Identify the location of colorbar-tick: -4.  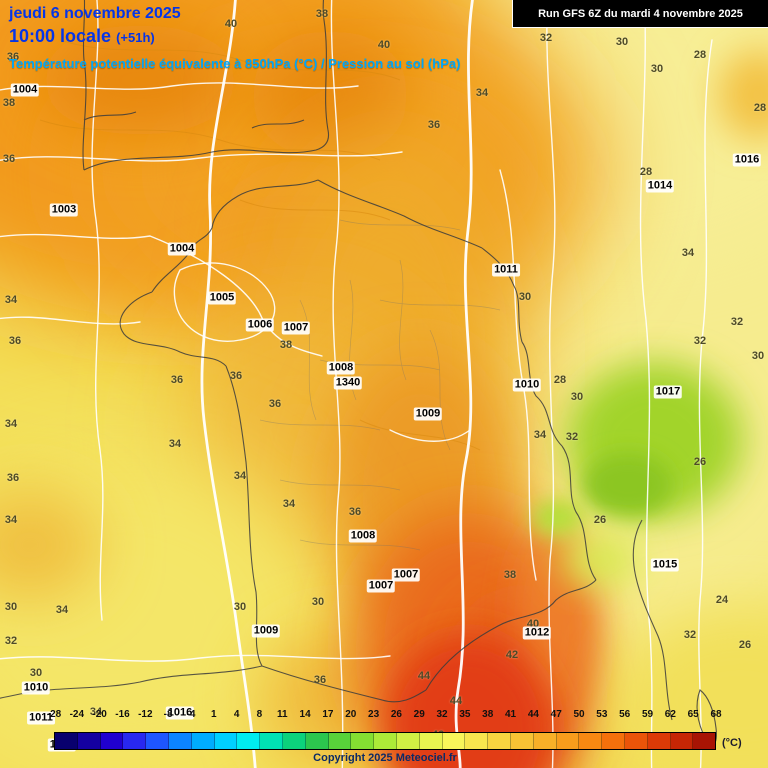
(191, 714).